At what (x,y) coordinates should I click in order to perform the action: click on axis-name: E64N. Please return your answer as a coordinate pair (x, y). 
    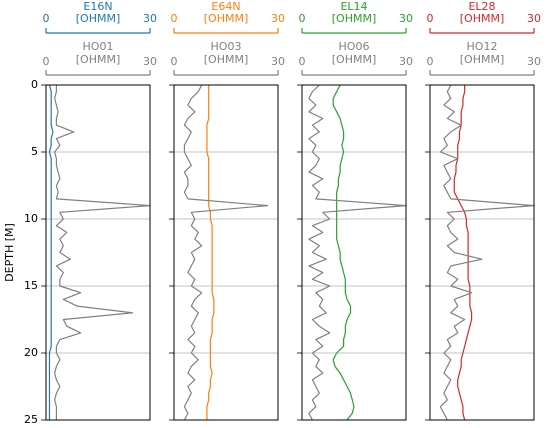
    Looking at the image, I should click on (225, 6).